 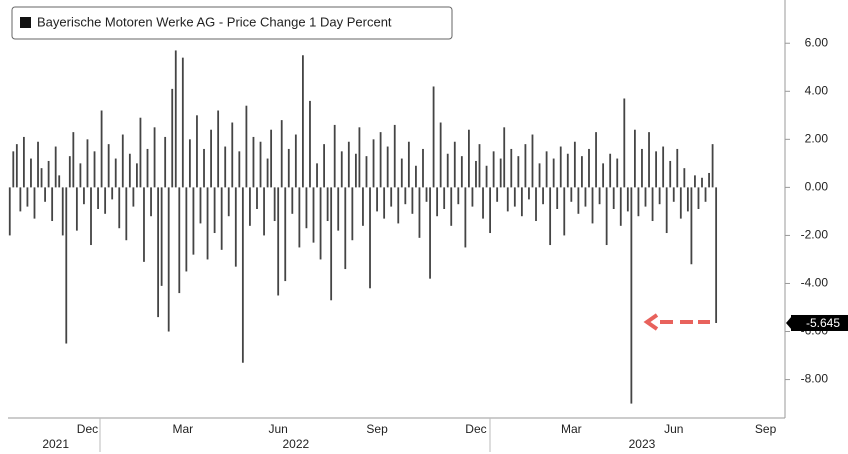 I want to click on y-tick-label: 4.00, so click(x=817, y=90).